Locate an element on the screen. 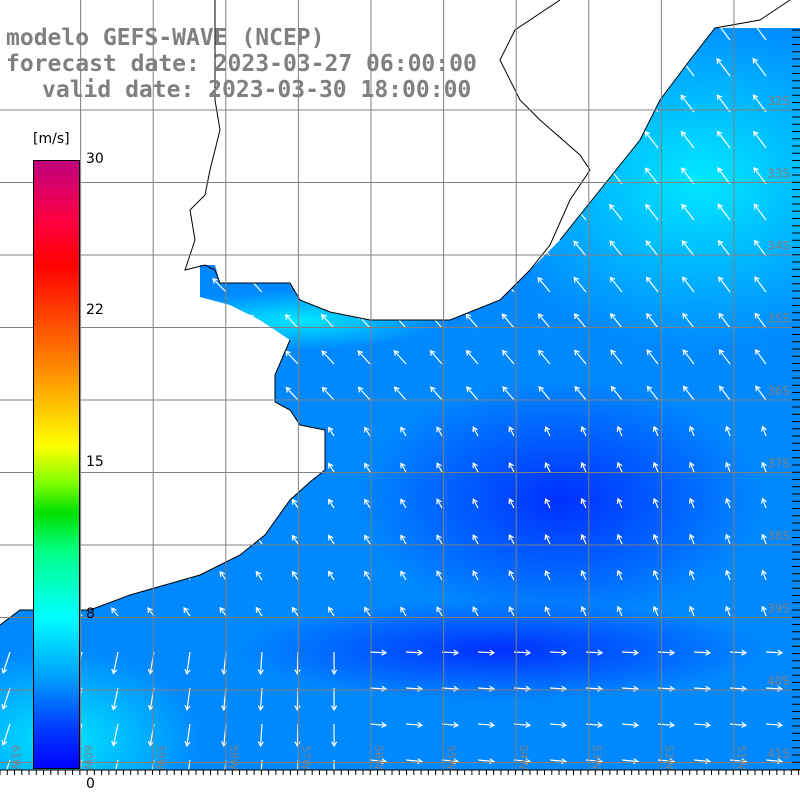 The height and width of the screenshot is (800, 800). longitude-label: 55W is located at coordinates (451, 757).